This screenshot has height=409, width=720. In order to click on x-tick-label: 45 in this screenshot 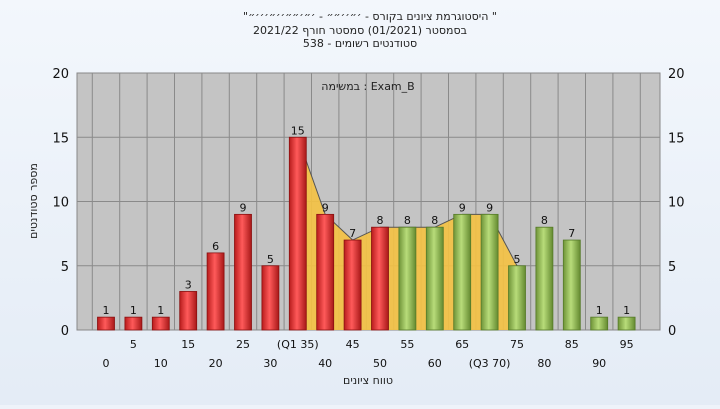, I will do `click(353, 344)`.